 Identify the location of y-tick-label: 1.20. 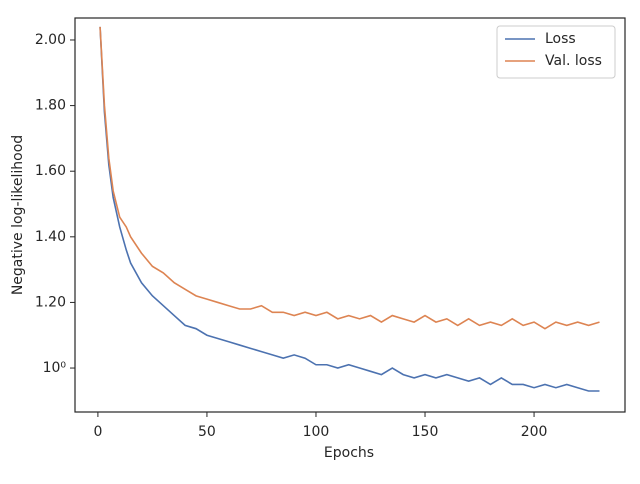
(50, 302).